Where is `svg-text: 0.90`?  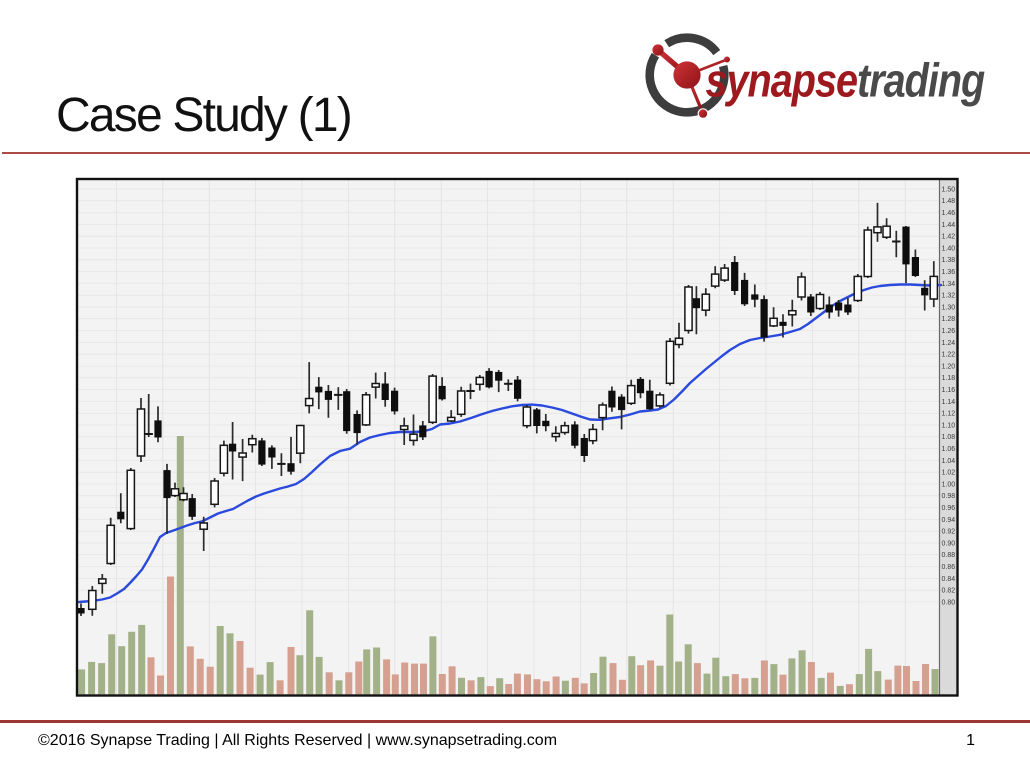
svg-text: 0.90 is located at coordinates (949, 543).